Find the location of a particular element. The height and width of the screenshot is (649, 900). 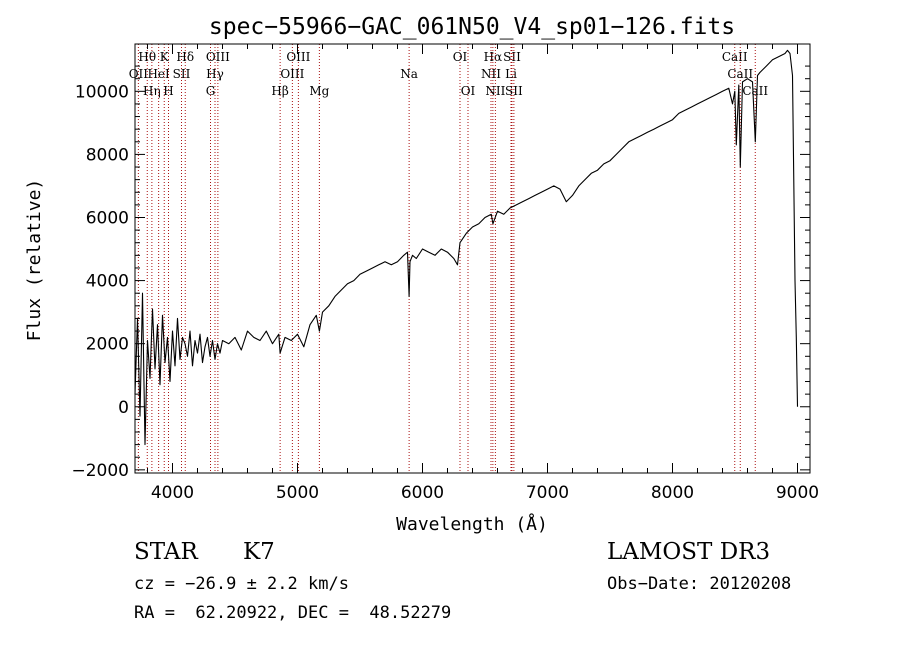

spectral-line-label-7: Hδ is located at coordinates (185, 57).